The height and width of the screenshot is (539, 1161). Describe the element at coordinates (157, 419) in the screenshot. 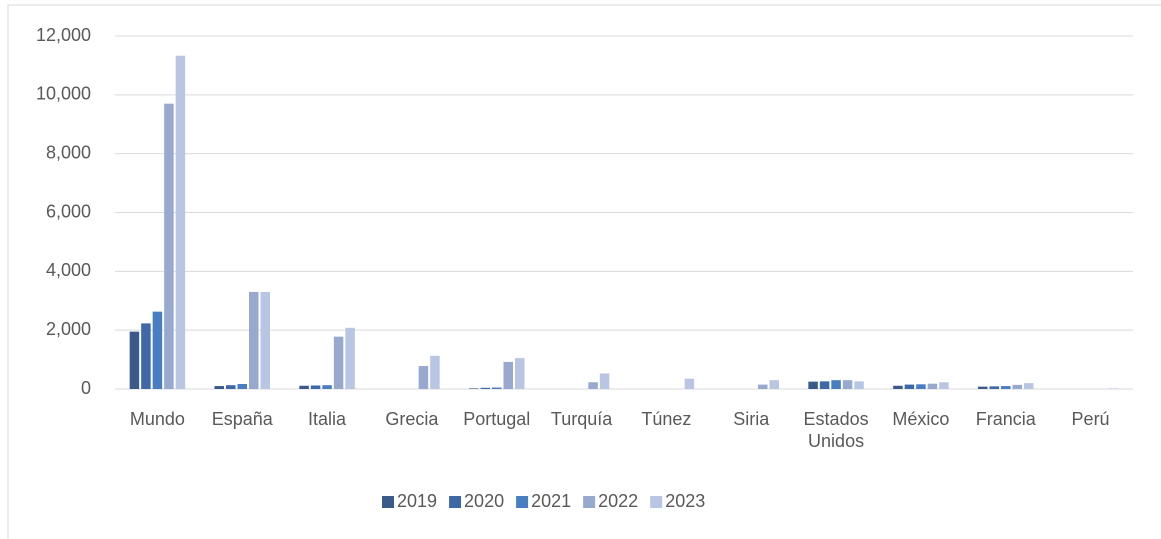

I see `x-tick-label: Mundo` at that location.